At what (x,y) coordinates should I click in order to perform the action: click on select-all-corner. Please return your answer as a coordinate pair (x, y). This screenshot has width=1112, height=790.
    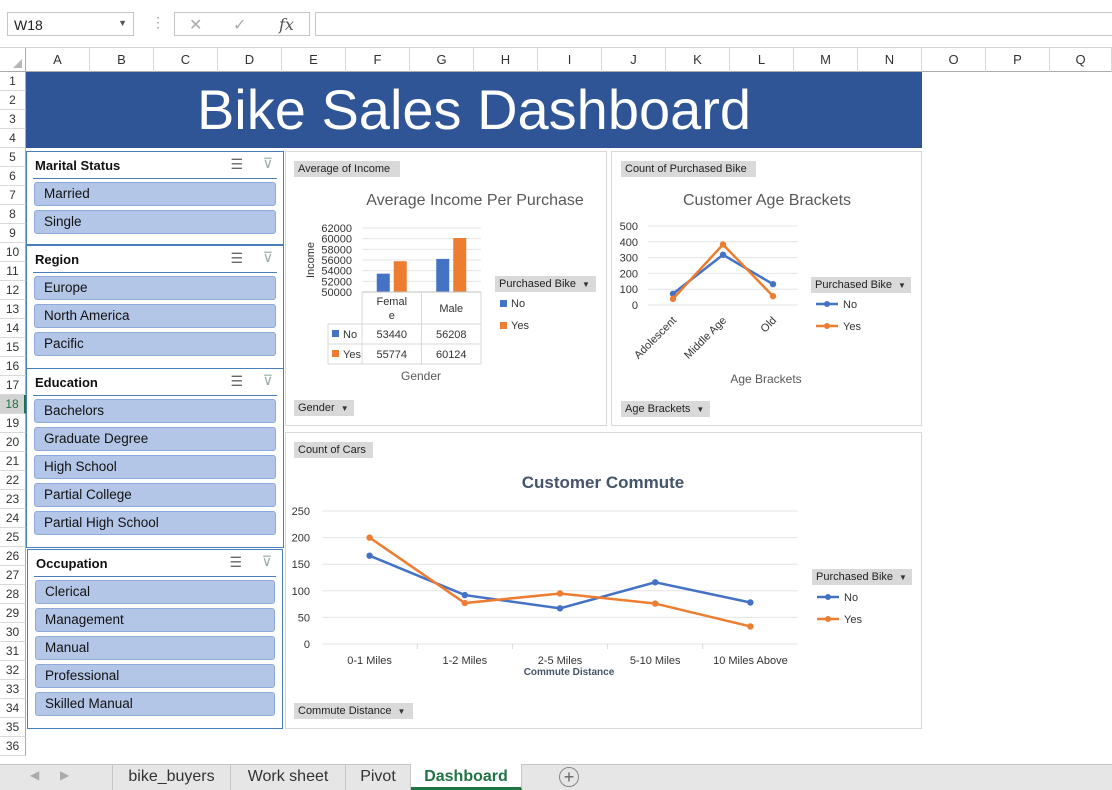
    Looking at the image, I should click on (13, 60).